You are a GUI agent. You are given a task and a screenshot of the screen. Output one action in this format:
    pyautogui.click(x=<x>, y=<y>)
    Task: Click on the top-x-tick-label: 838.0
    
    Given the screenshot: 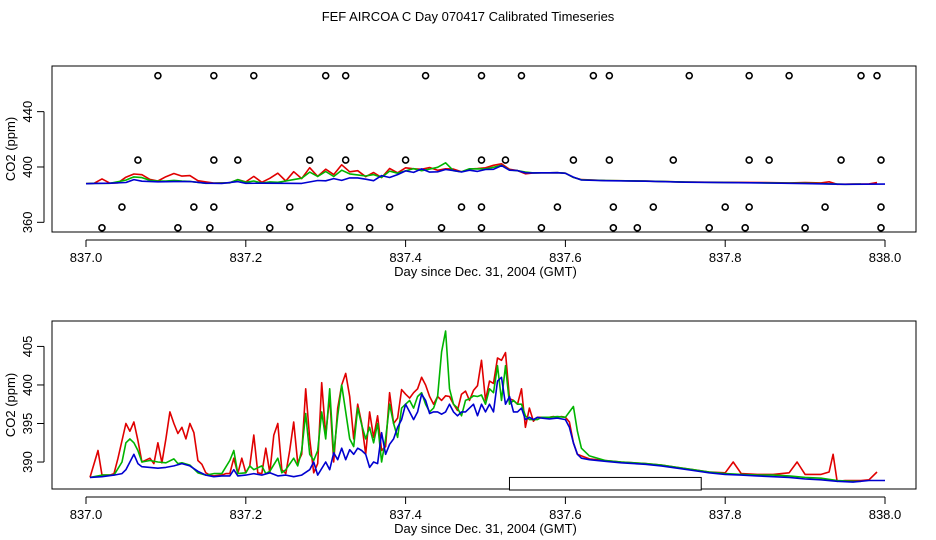 What is the action you would take?
    pyautogui.click(x=885, y=257)
    